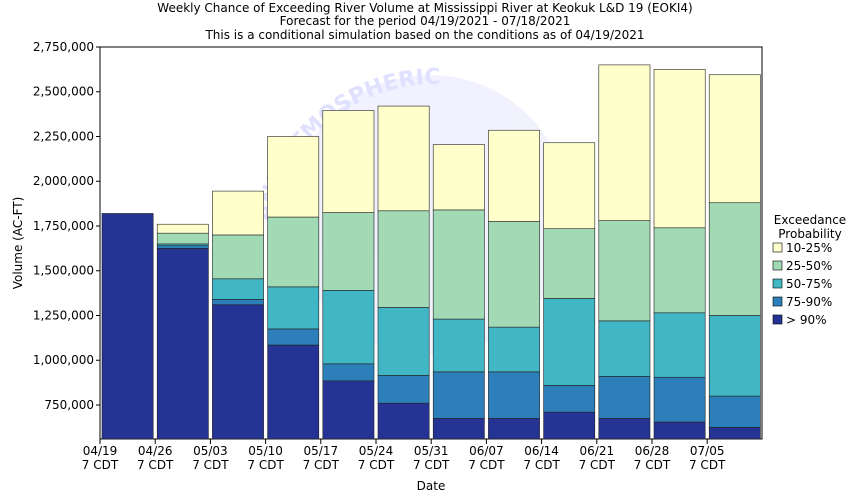 The width and height of the screenshot is (850, 500). What do you see at coordinates (431, 451) in the screenshot?
I see `x-tick-label-date: 05/31` at bounding box center [431, 451].